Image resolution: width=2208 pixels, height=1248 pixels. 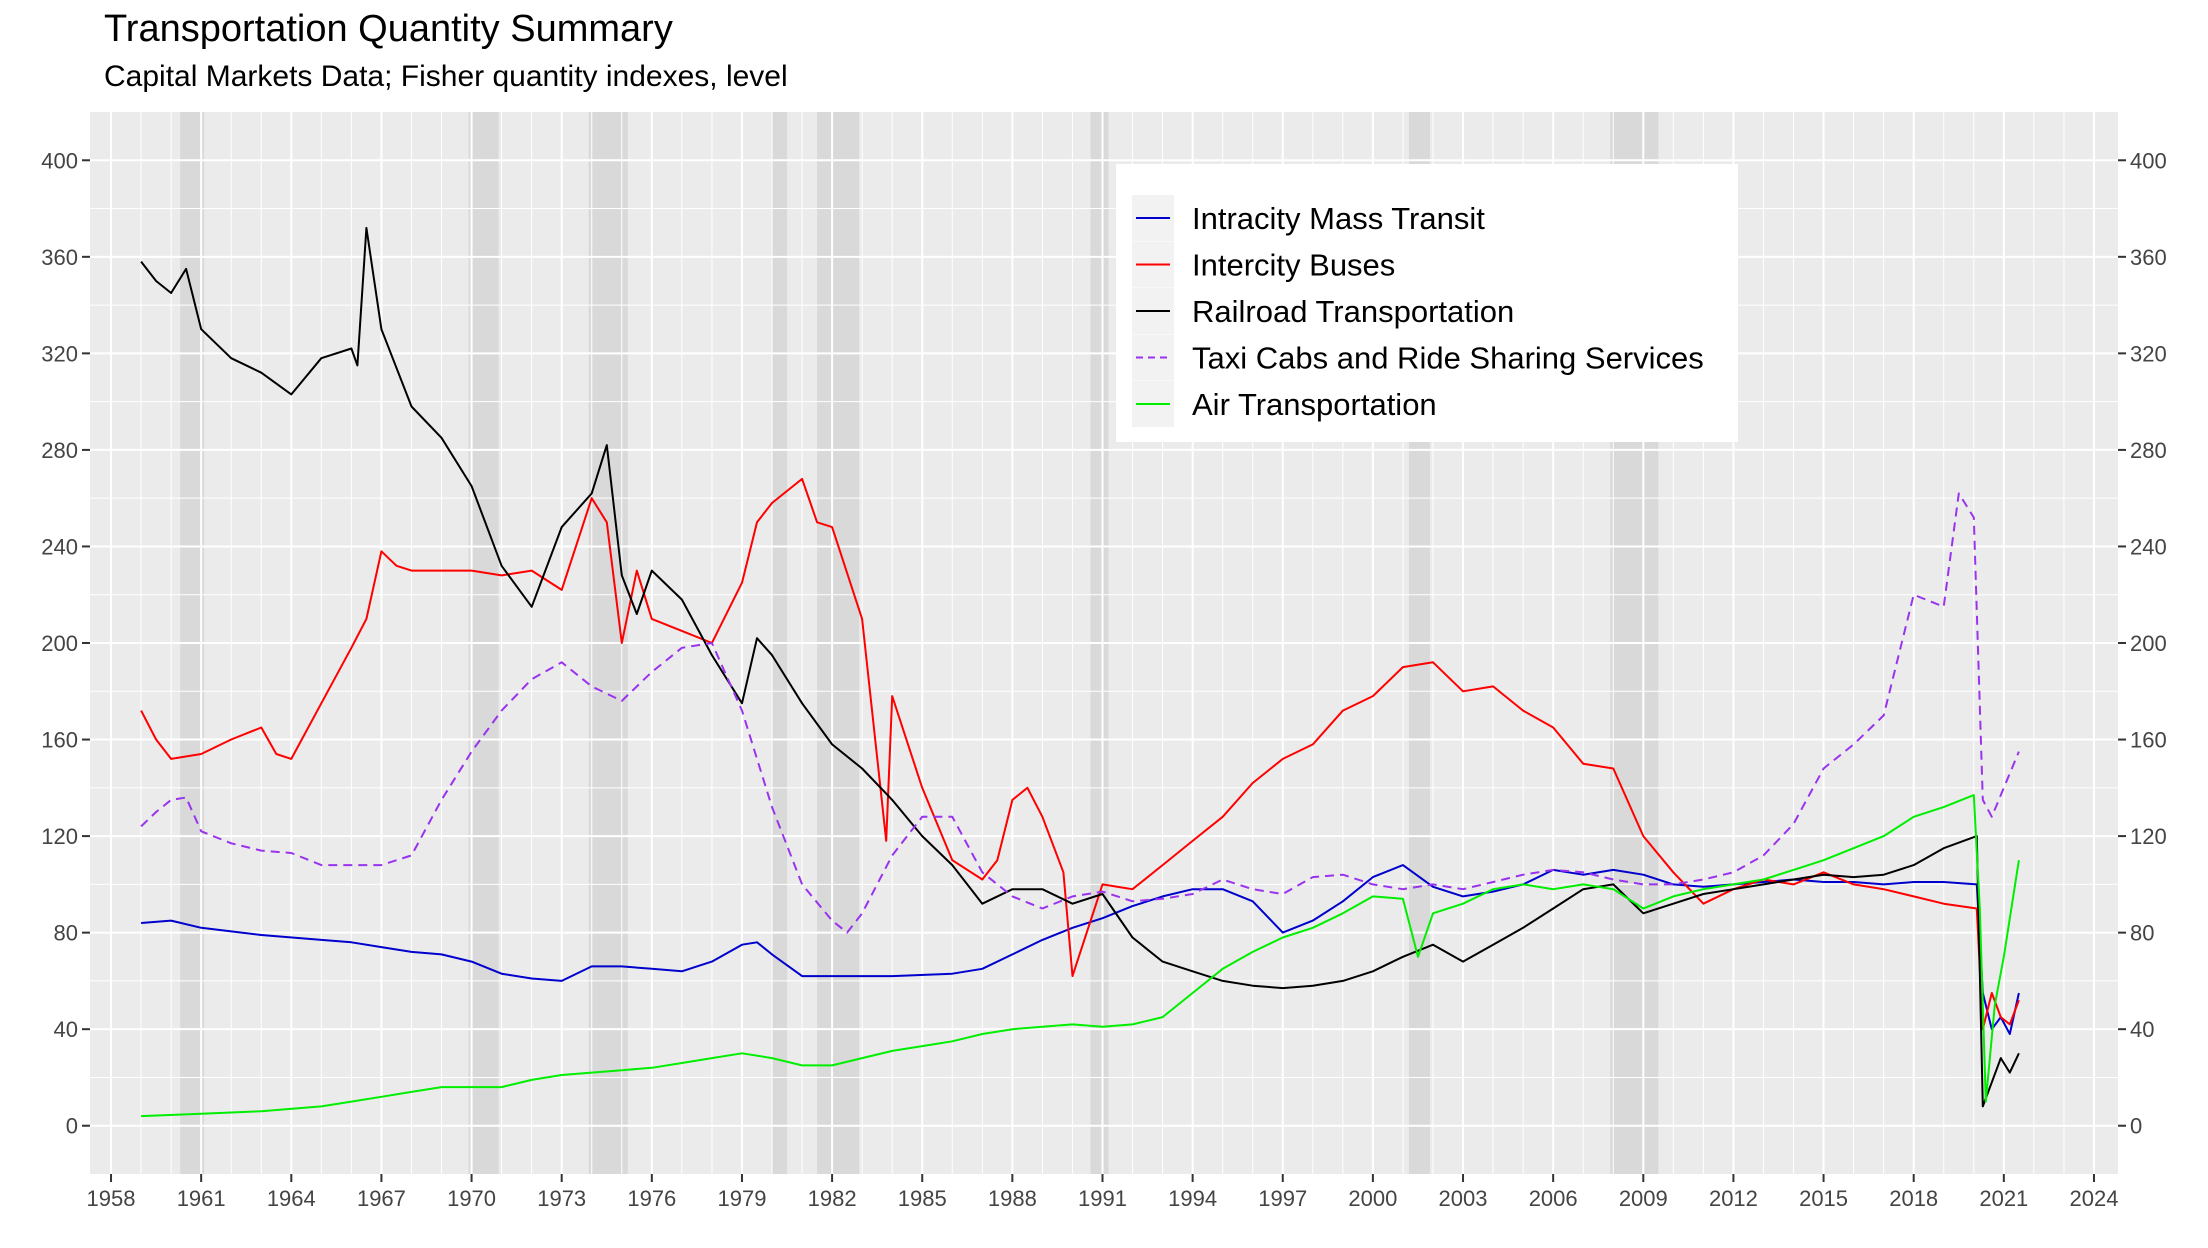 What do you see at coordinates (2148, 160) in the screenshot?
I see `y-tick-label-right: 400` at bounding box center [2148, 160].